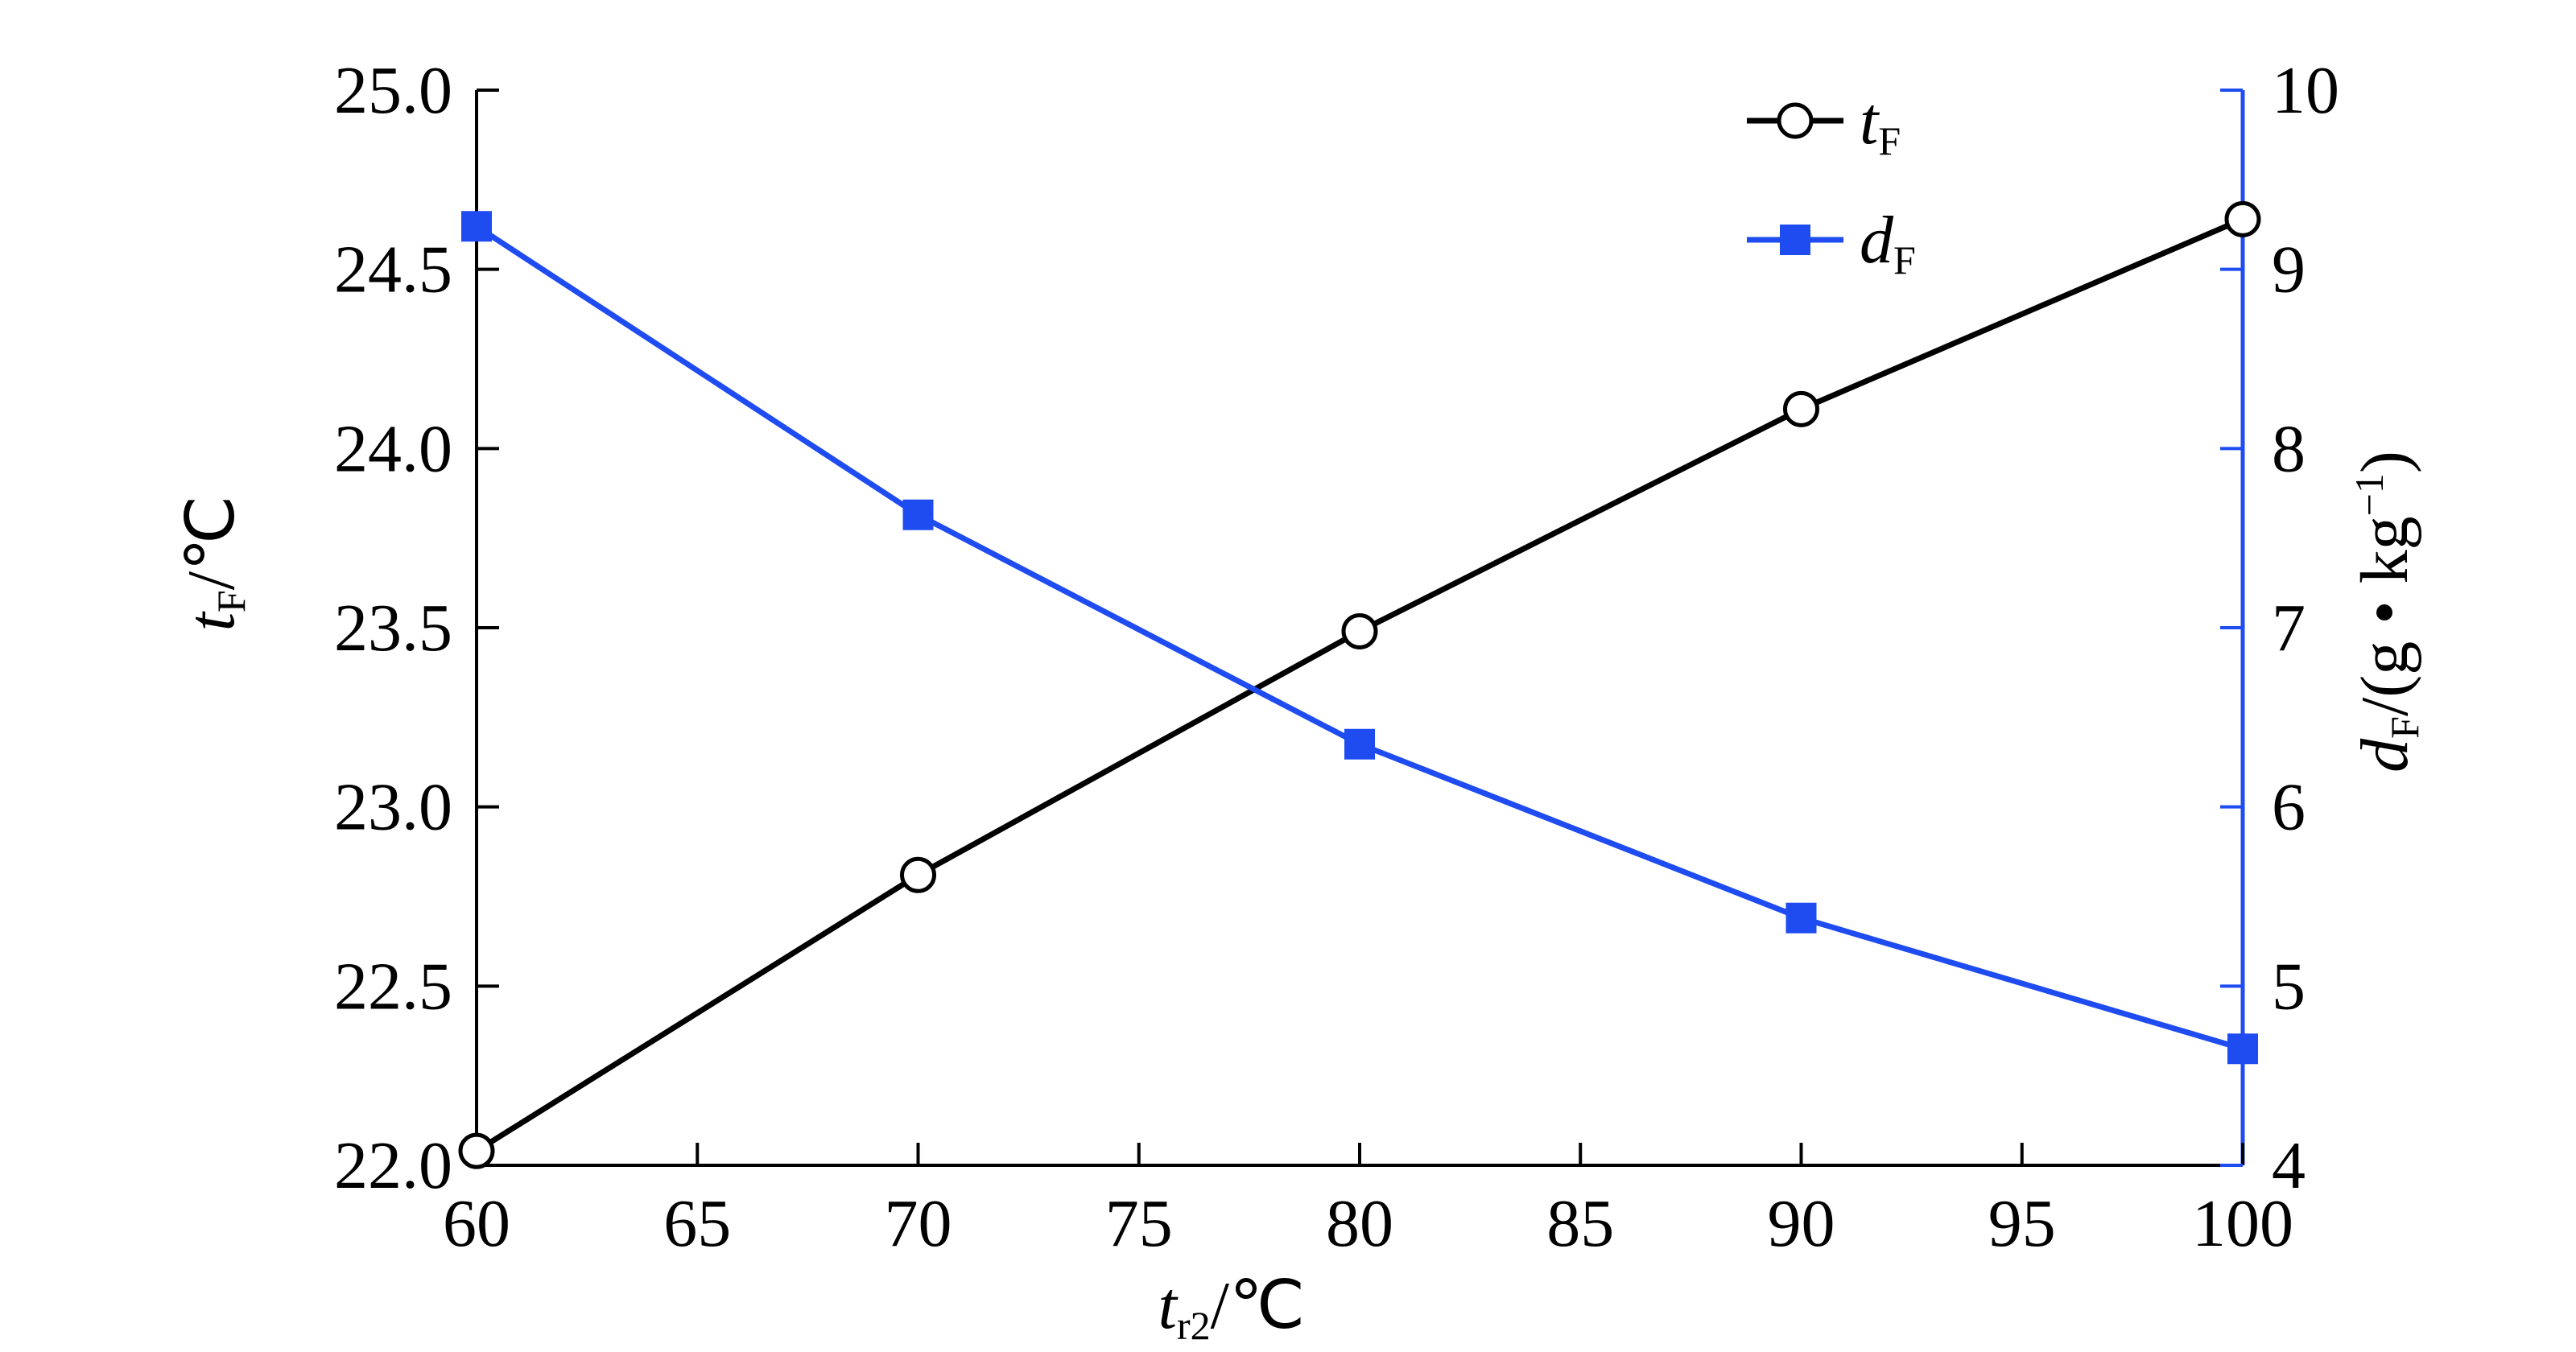 Image resolution: width=2576 pixels, height=1352 pixels. I want to click on y-axis-right-title: dF/(g • kg−1), so click(2387, 612).